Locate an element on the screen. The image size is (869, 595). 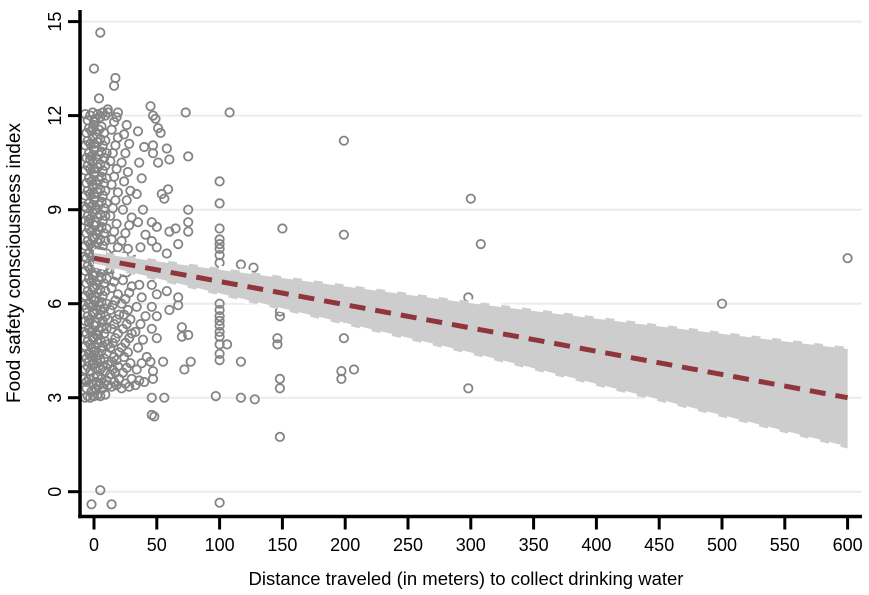
y-tick-label: 0 is located at coordinates (55, 492).